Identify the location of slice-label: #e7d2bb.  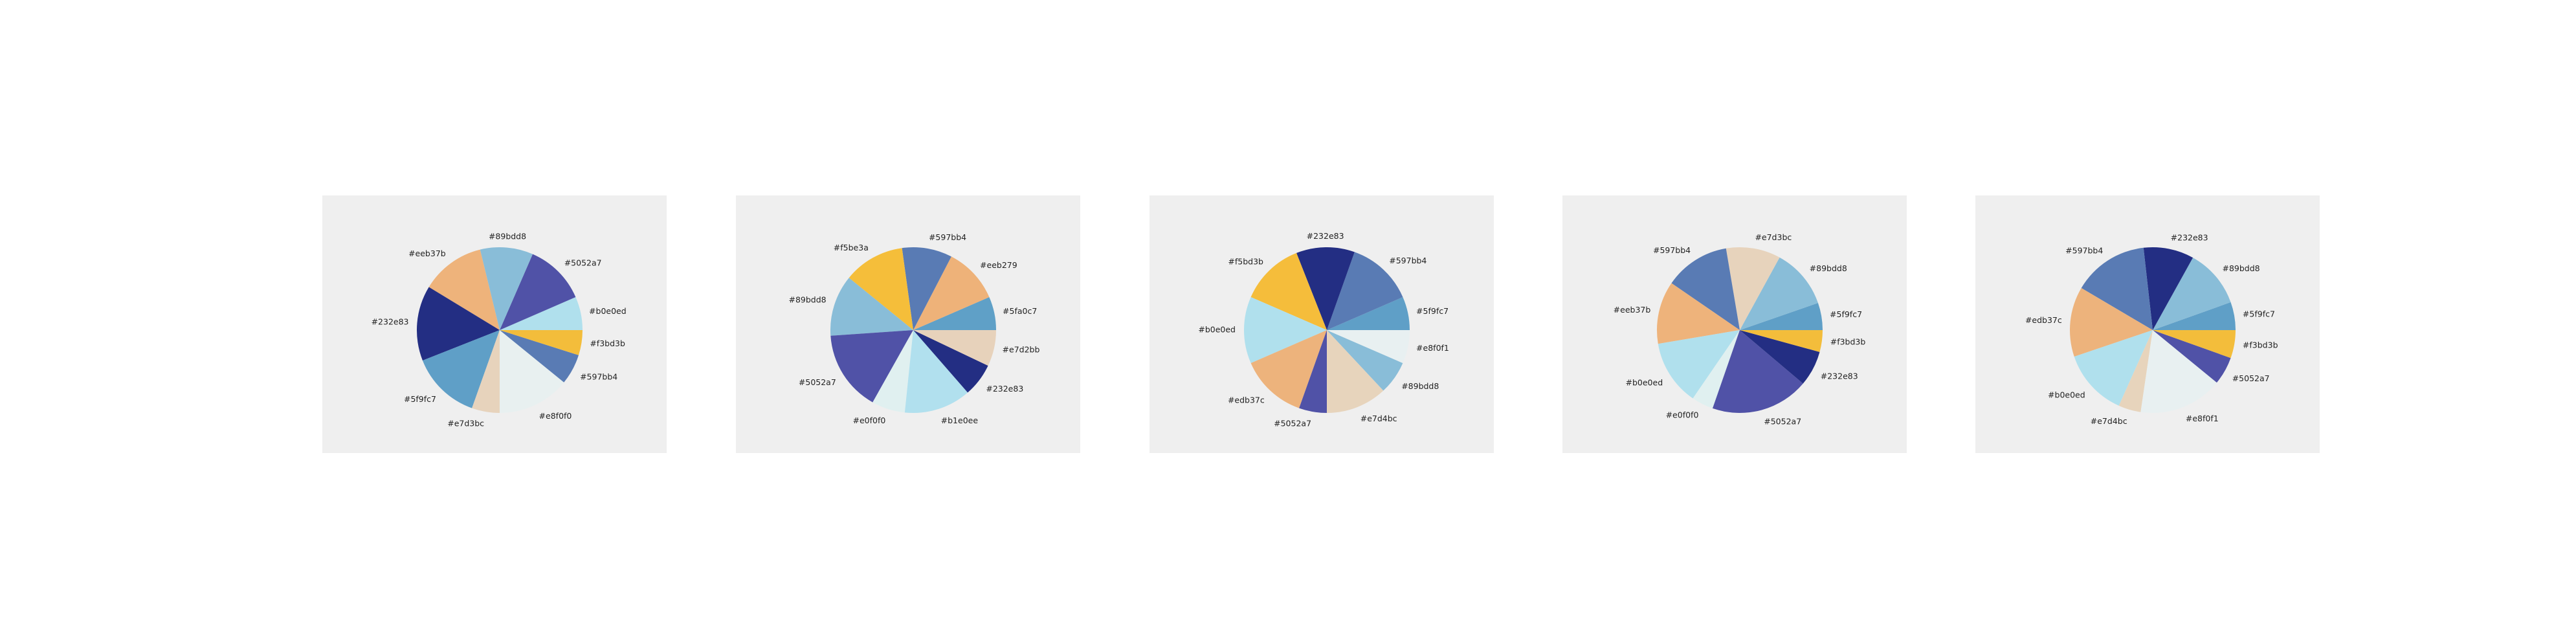
(1021, 350).